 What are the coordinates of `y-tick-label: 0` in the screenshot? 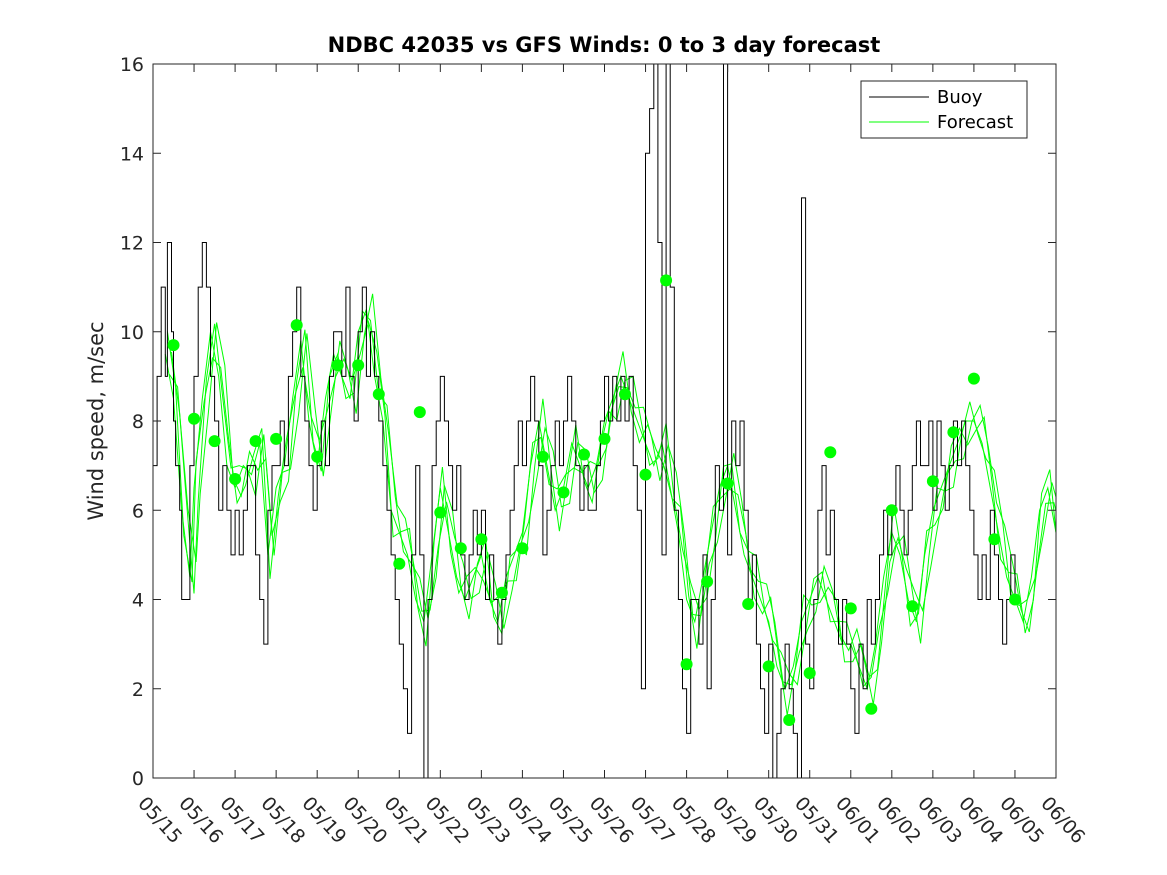 It's located at (138, 779).